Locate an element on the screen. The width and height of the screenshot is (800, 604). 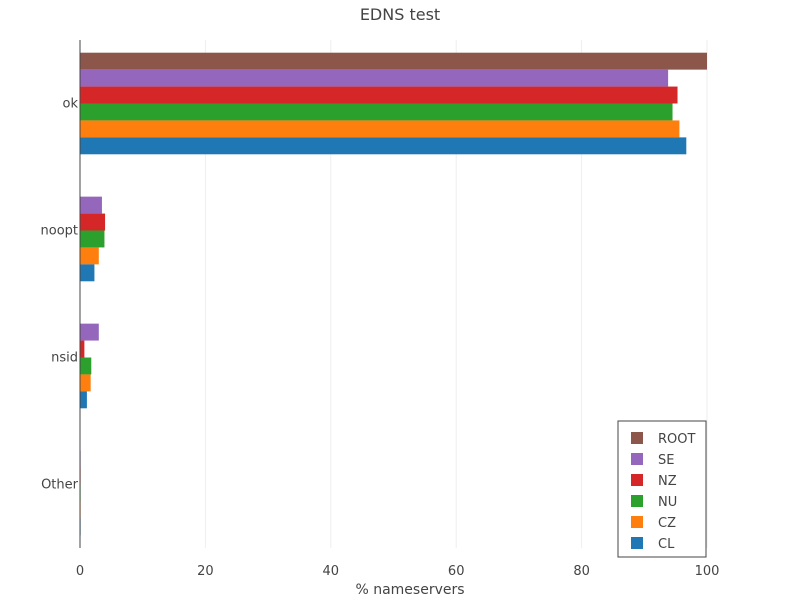
y-tick-label: nsid is located at coordinates (64, 358).